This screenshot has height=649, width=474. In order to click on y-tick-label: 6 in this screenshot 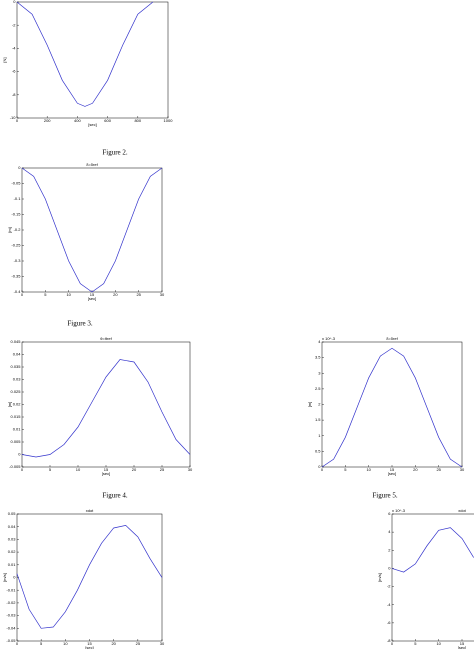, I will do `click(389, 513)`.